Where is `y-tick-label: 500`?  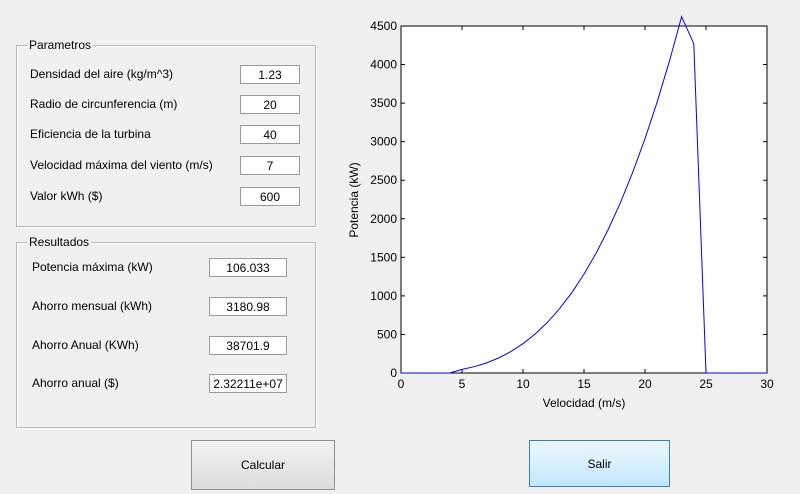
y-tick-label: 500 is located at coordinates (387, 334).